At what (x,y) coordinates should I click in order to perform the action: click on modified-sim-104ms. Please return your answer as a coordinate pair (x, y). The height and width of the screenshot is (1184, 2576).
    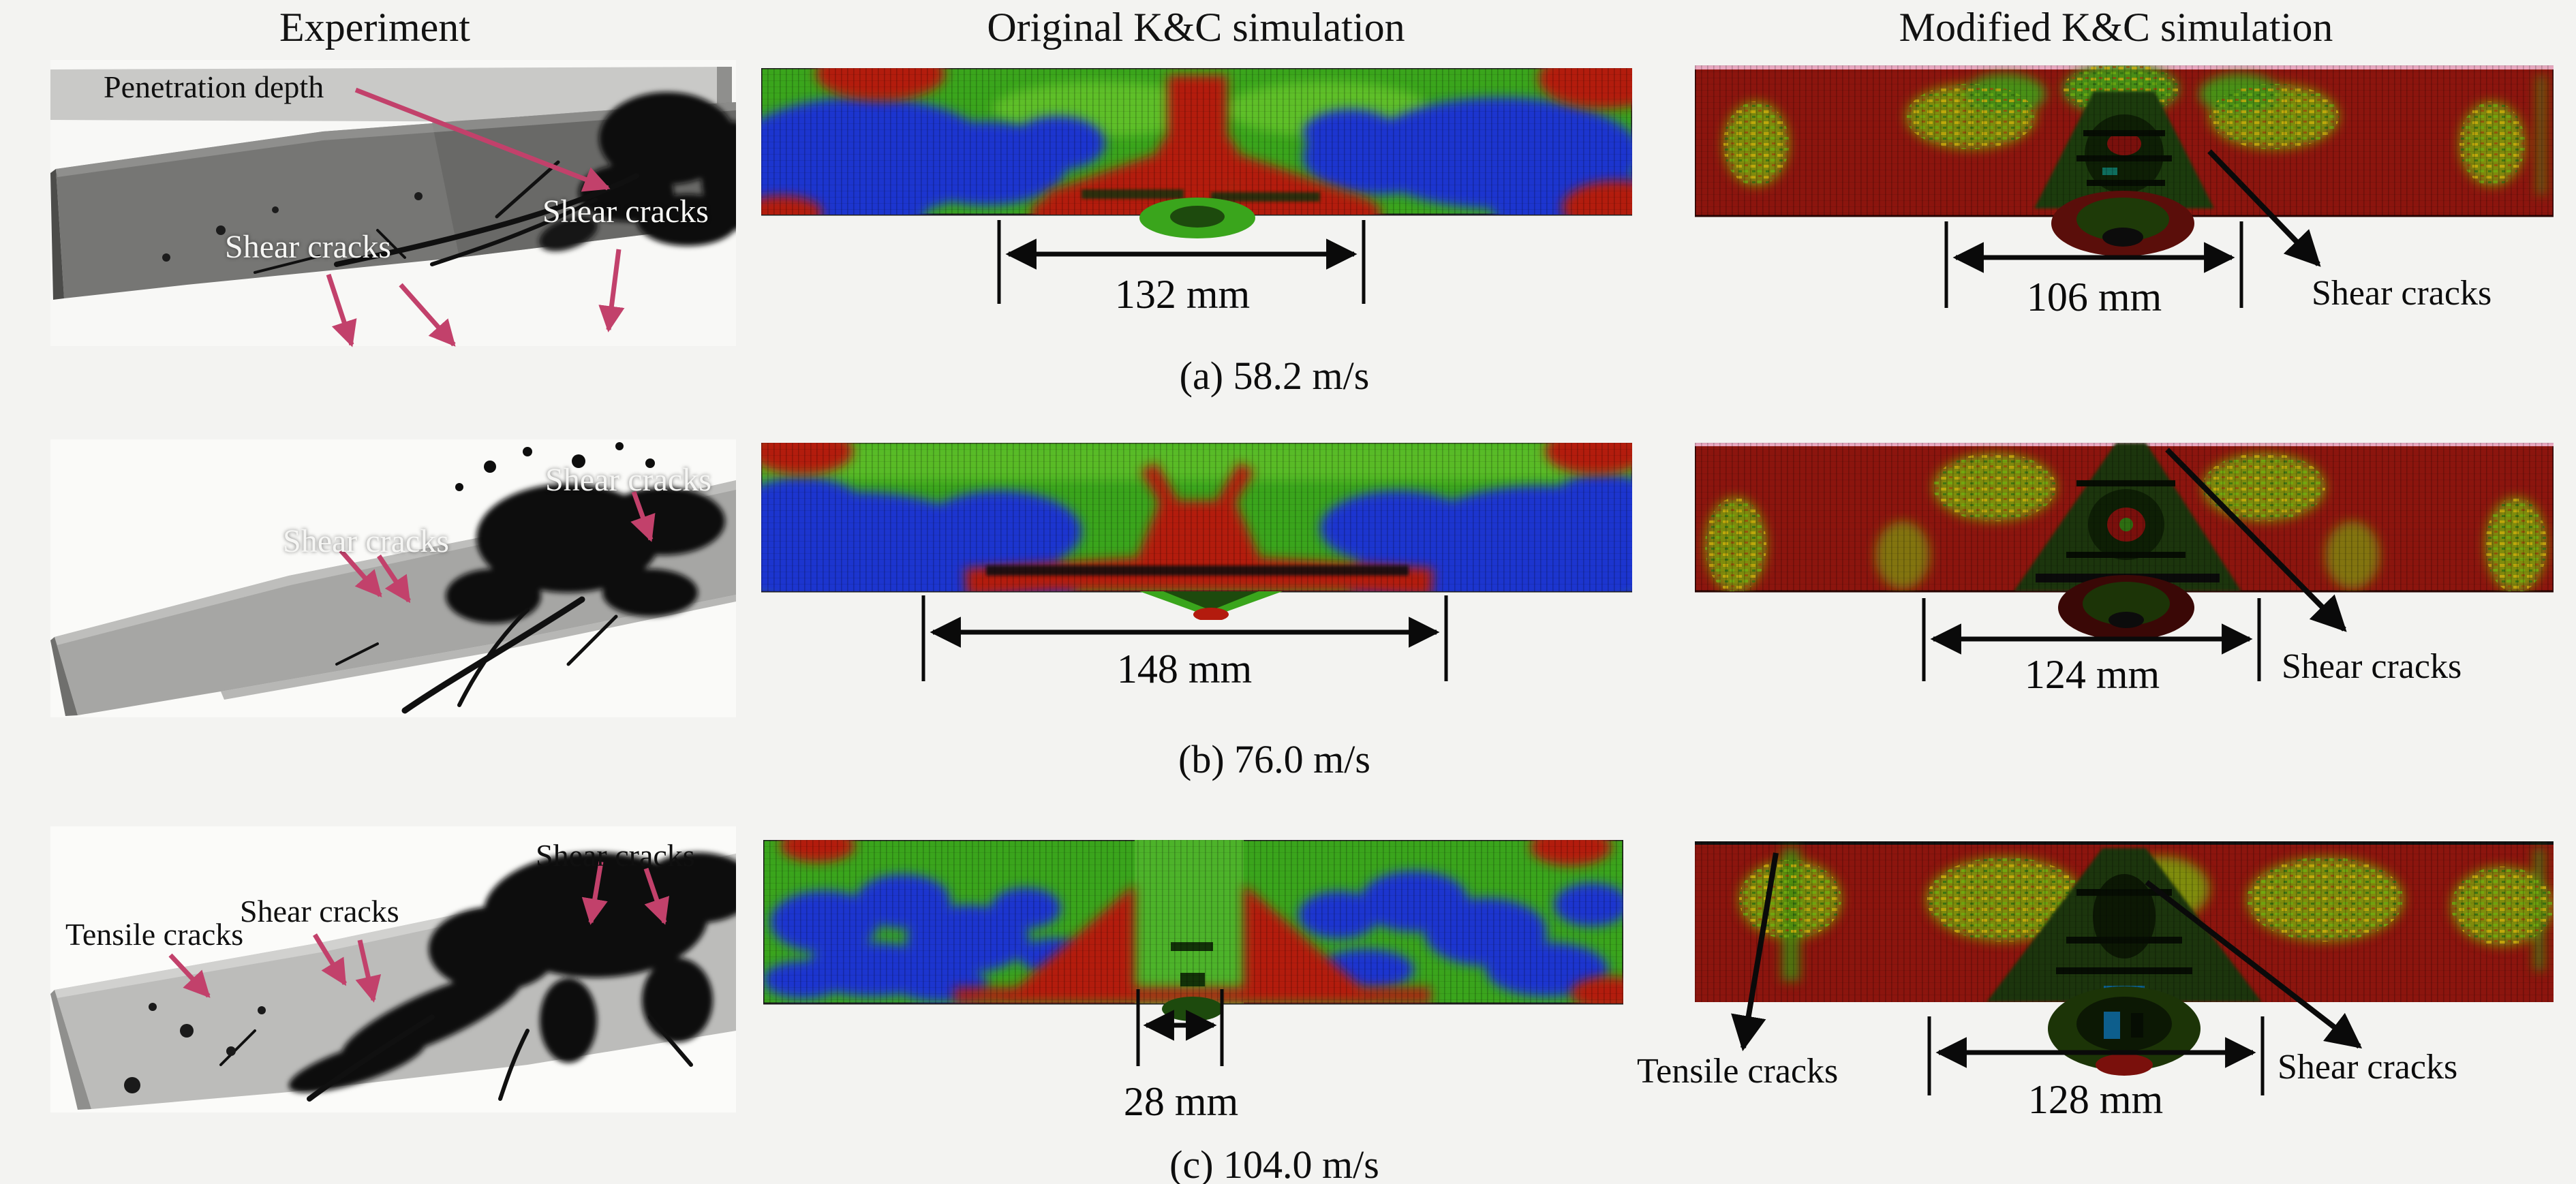
    Looking at the image, I should click on (2124, 960).